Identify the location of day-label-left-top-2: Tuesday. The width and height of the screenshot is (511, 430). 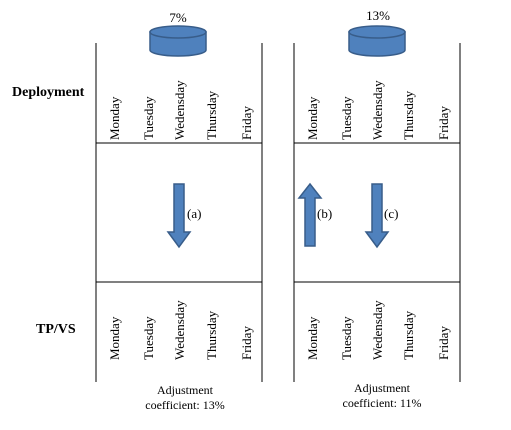
(148, 118).